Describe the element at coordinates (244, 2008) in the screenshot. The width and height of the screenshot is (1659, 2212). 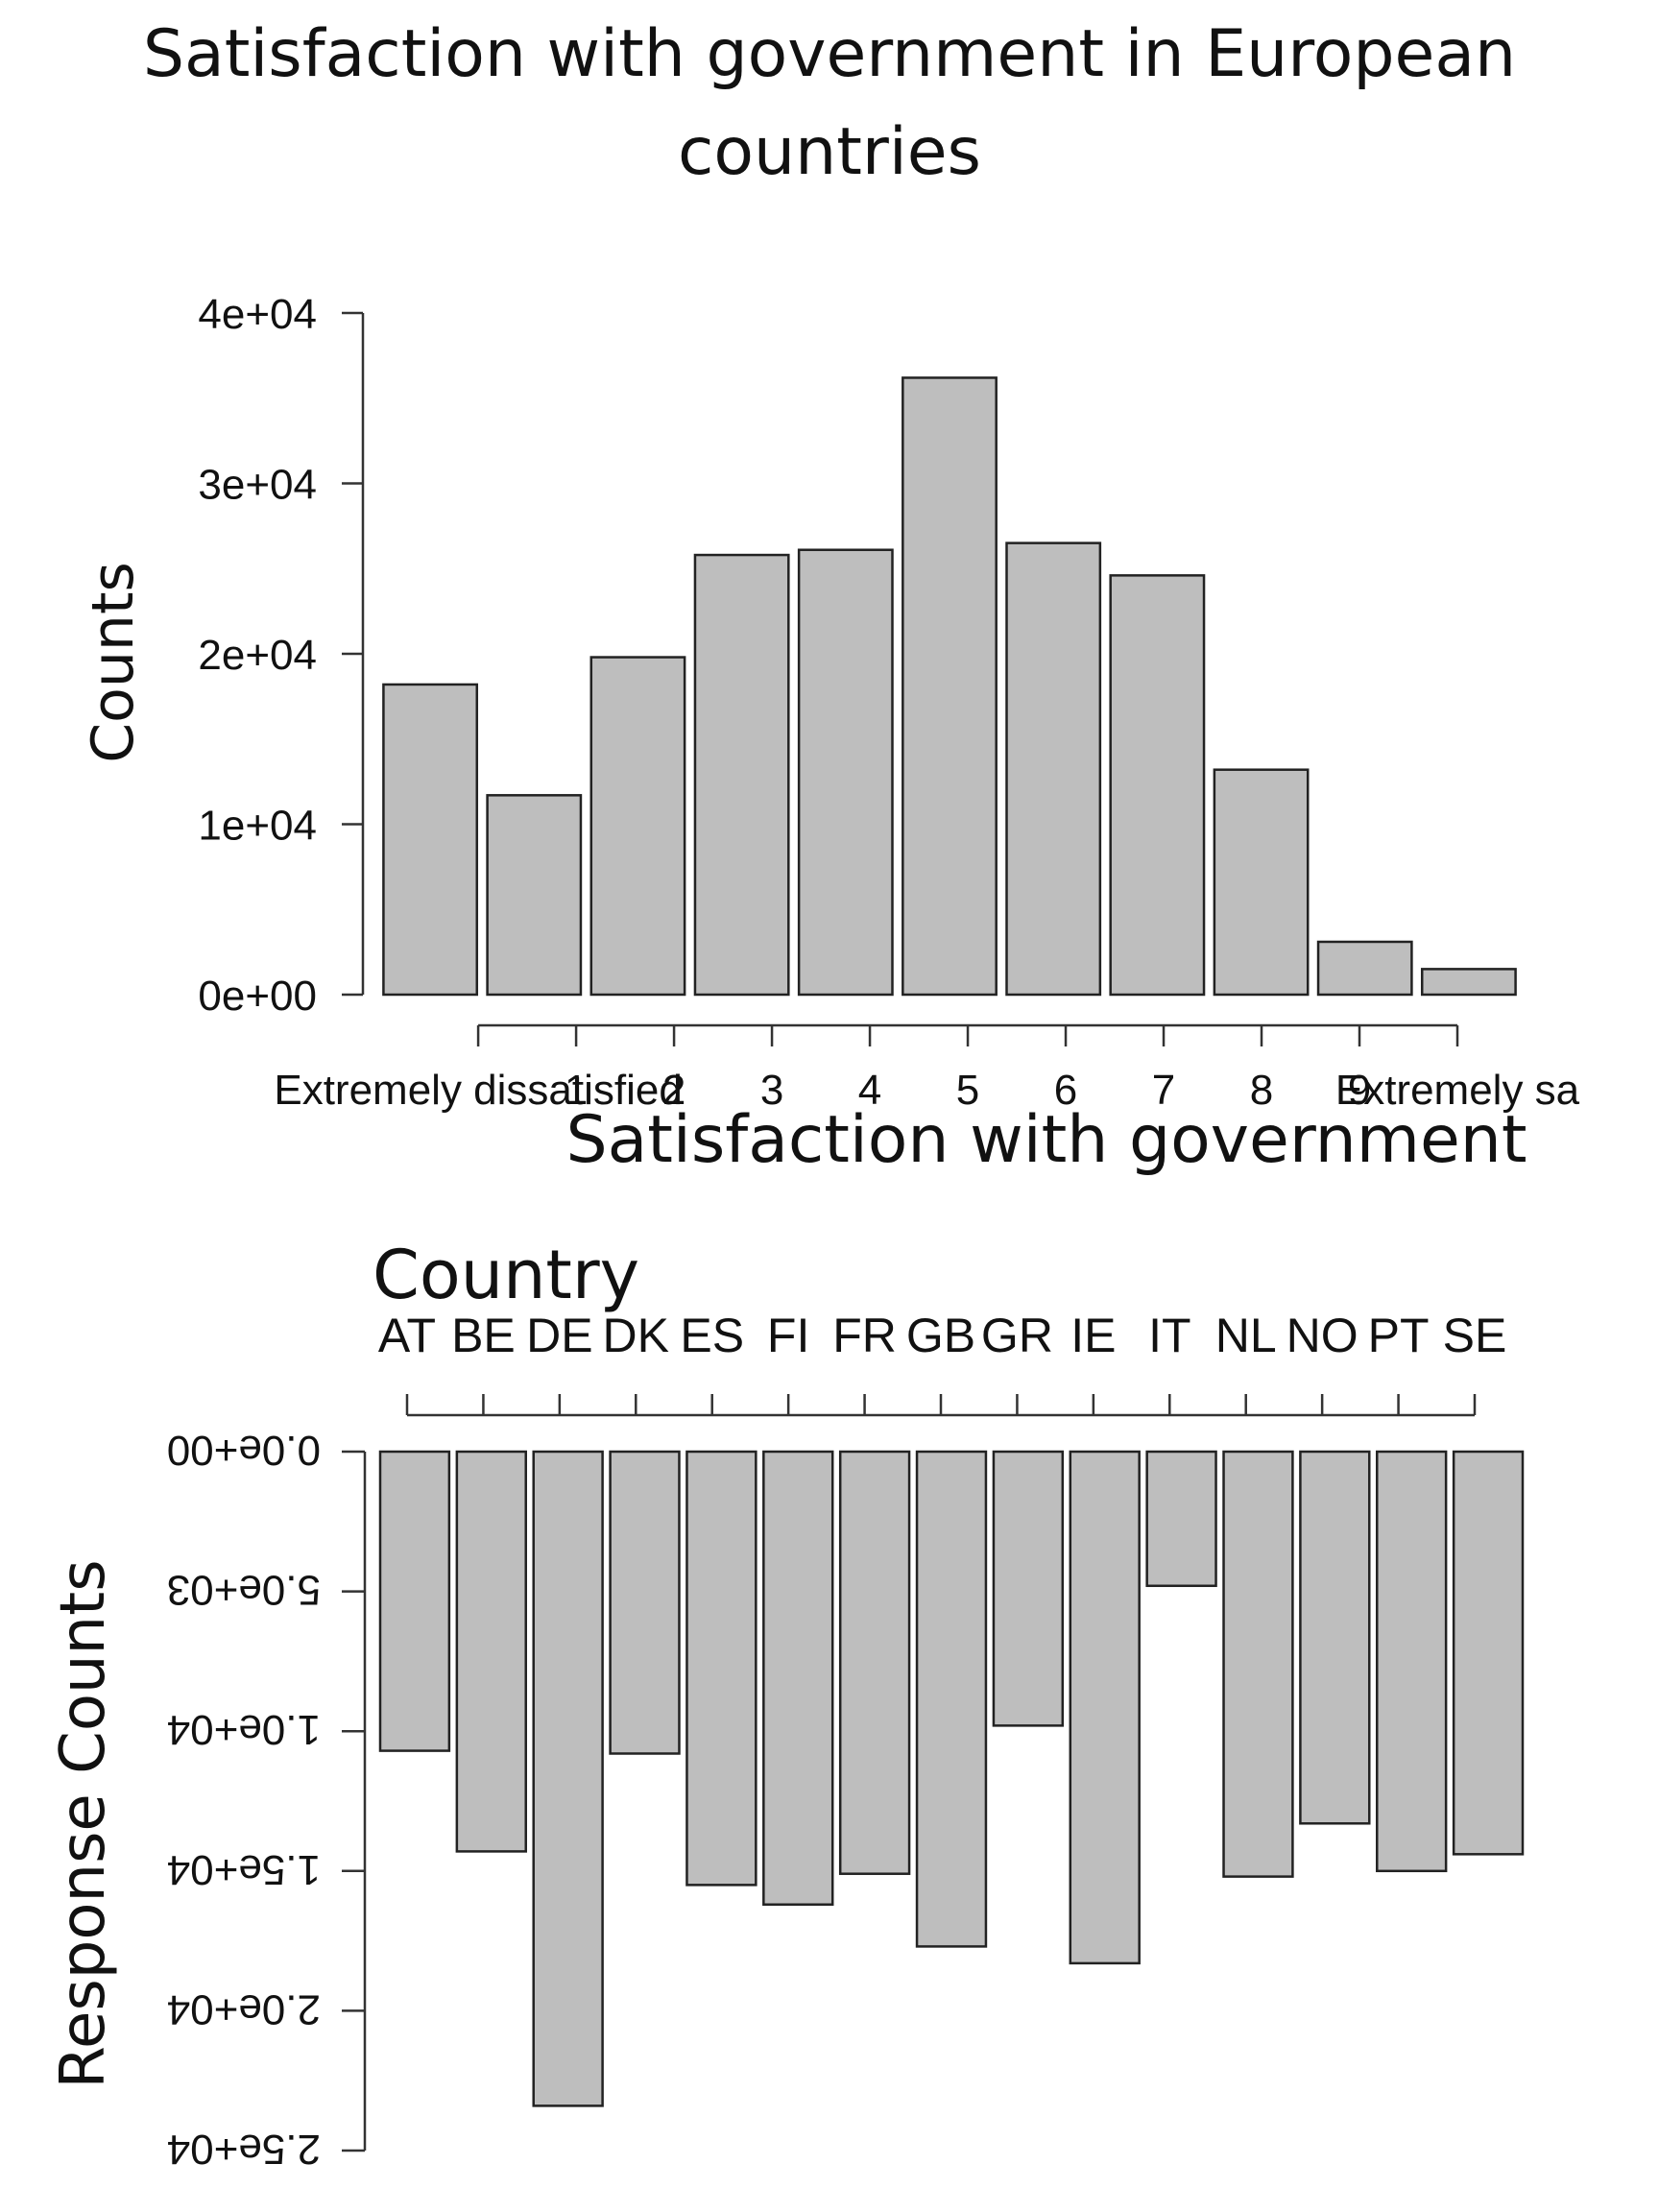
I see `y-tick-label: 2.0e+04` at that location.